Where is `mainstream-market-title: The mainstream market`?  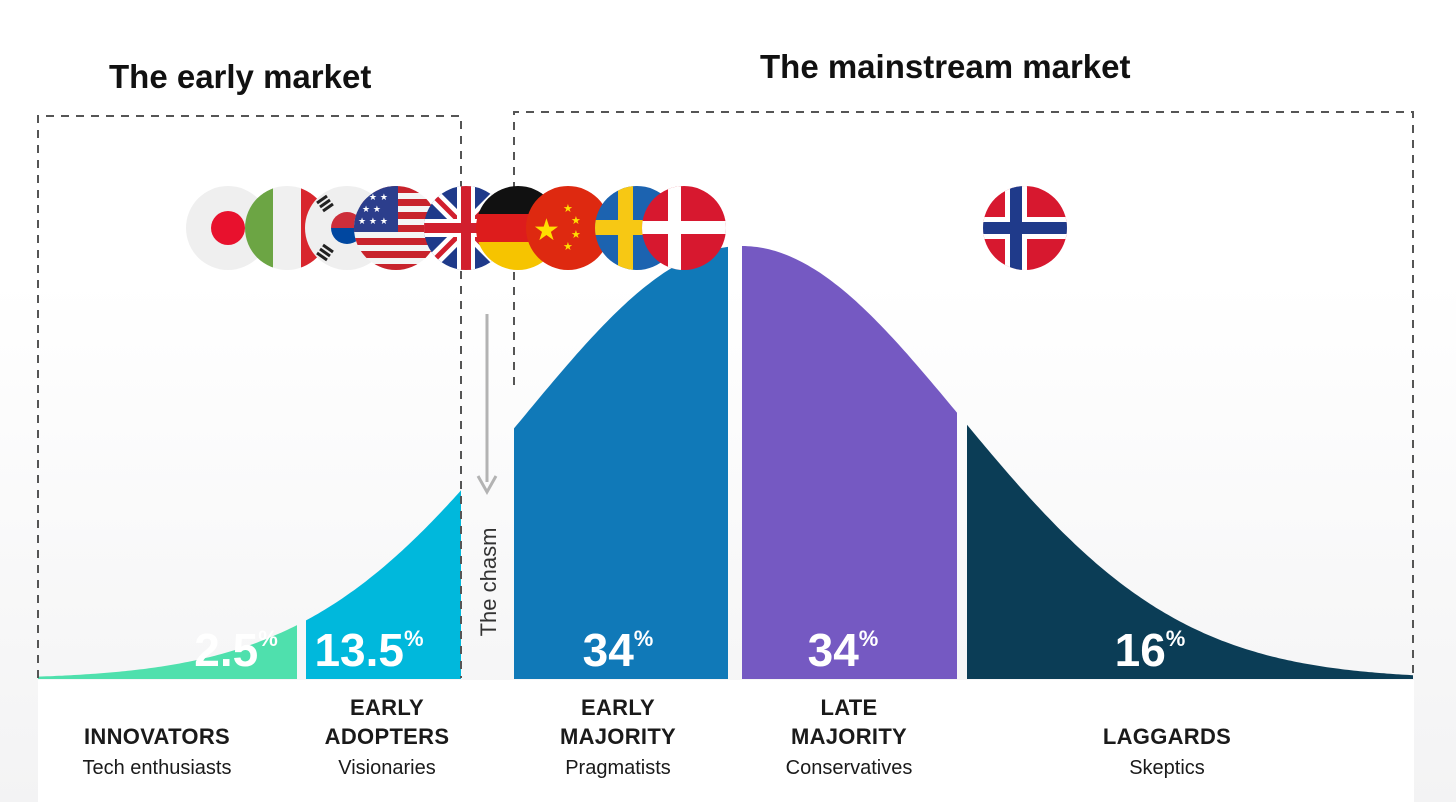
mainstream-market-title: The mainstream market is located at coordinates (945, 66).